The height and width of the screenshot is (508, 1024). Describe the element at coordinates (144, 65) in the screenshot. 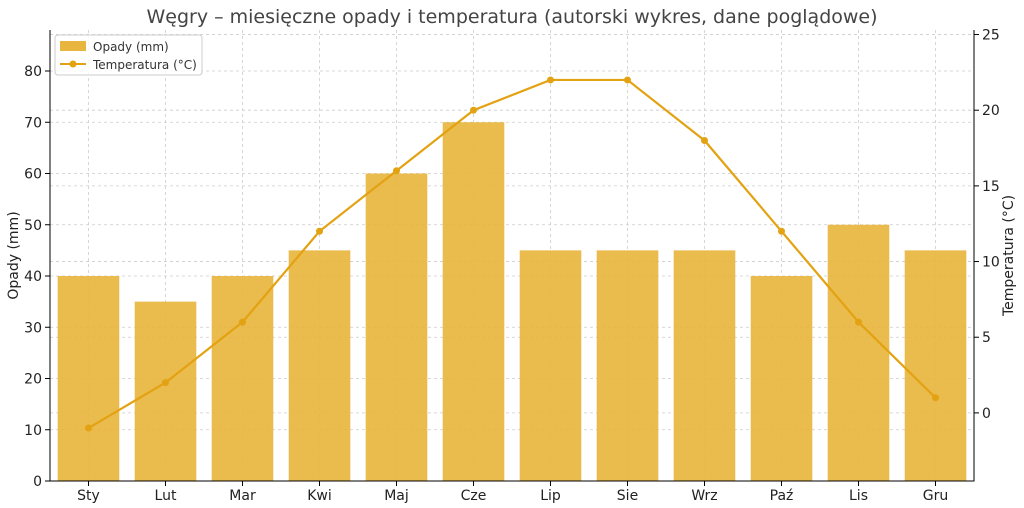

I see `legend-label-temperature: Temperatura (°C)` at that location.